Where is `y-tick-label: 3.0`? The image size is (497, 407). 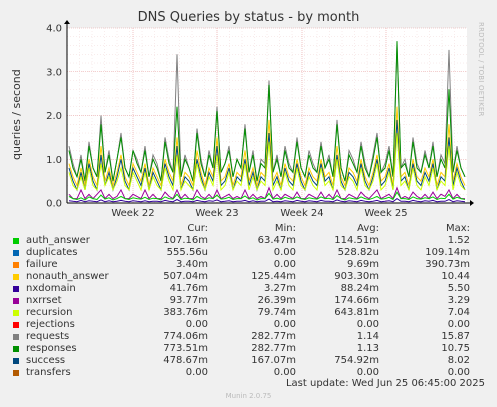
y-tick-label: 3.0 is located at coordinates (54, 72).